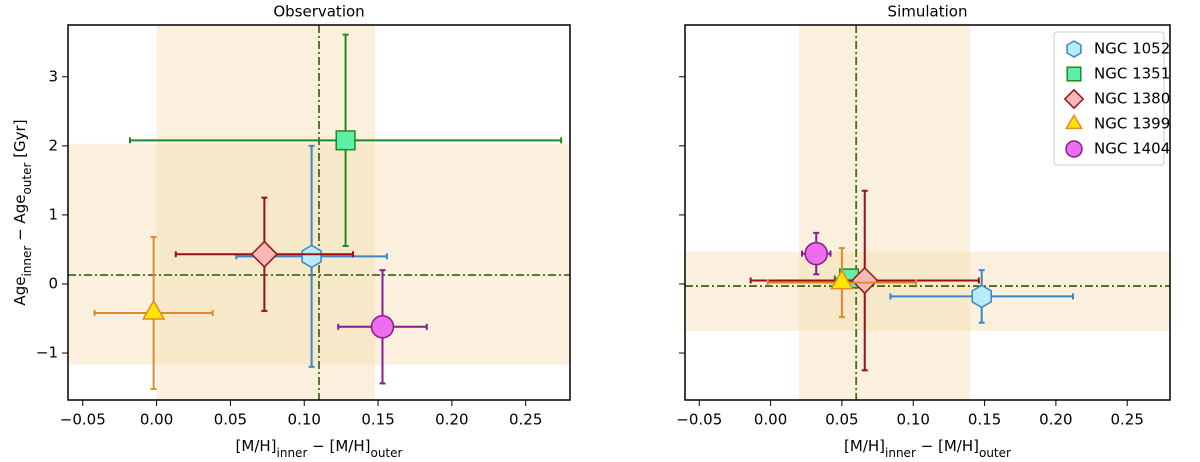 The width and height of the screenshot is (1200, 462). Describe the element at coordinates (53, 214) in the screenshot. I see `y-tick-label: 1` at that location.